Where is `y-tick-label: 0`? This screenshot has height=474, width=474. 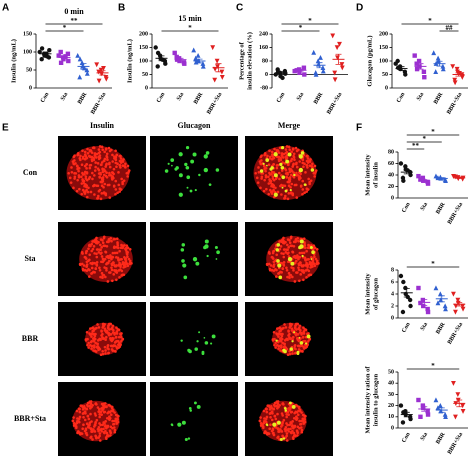 y-tick-label: 0 is located at coordinates (30, 88).